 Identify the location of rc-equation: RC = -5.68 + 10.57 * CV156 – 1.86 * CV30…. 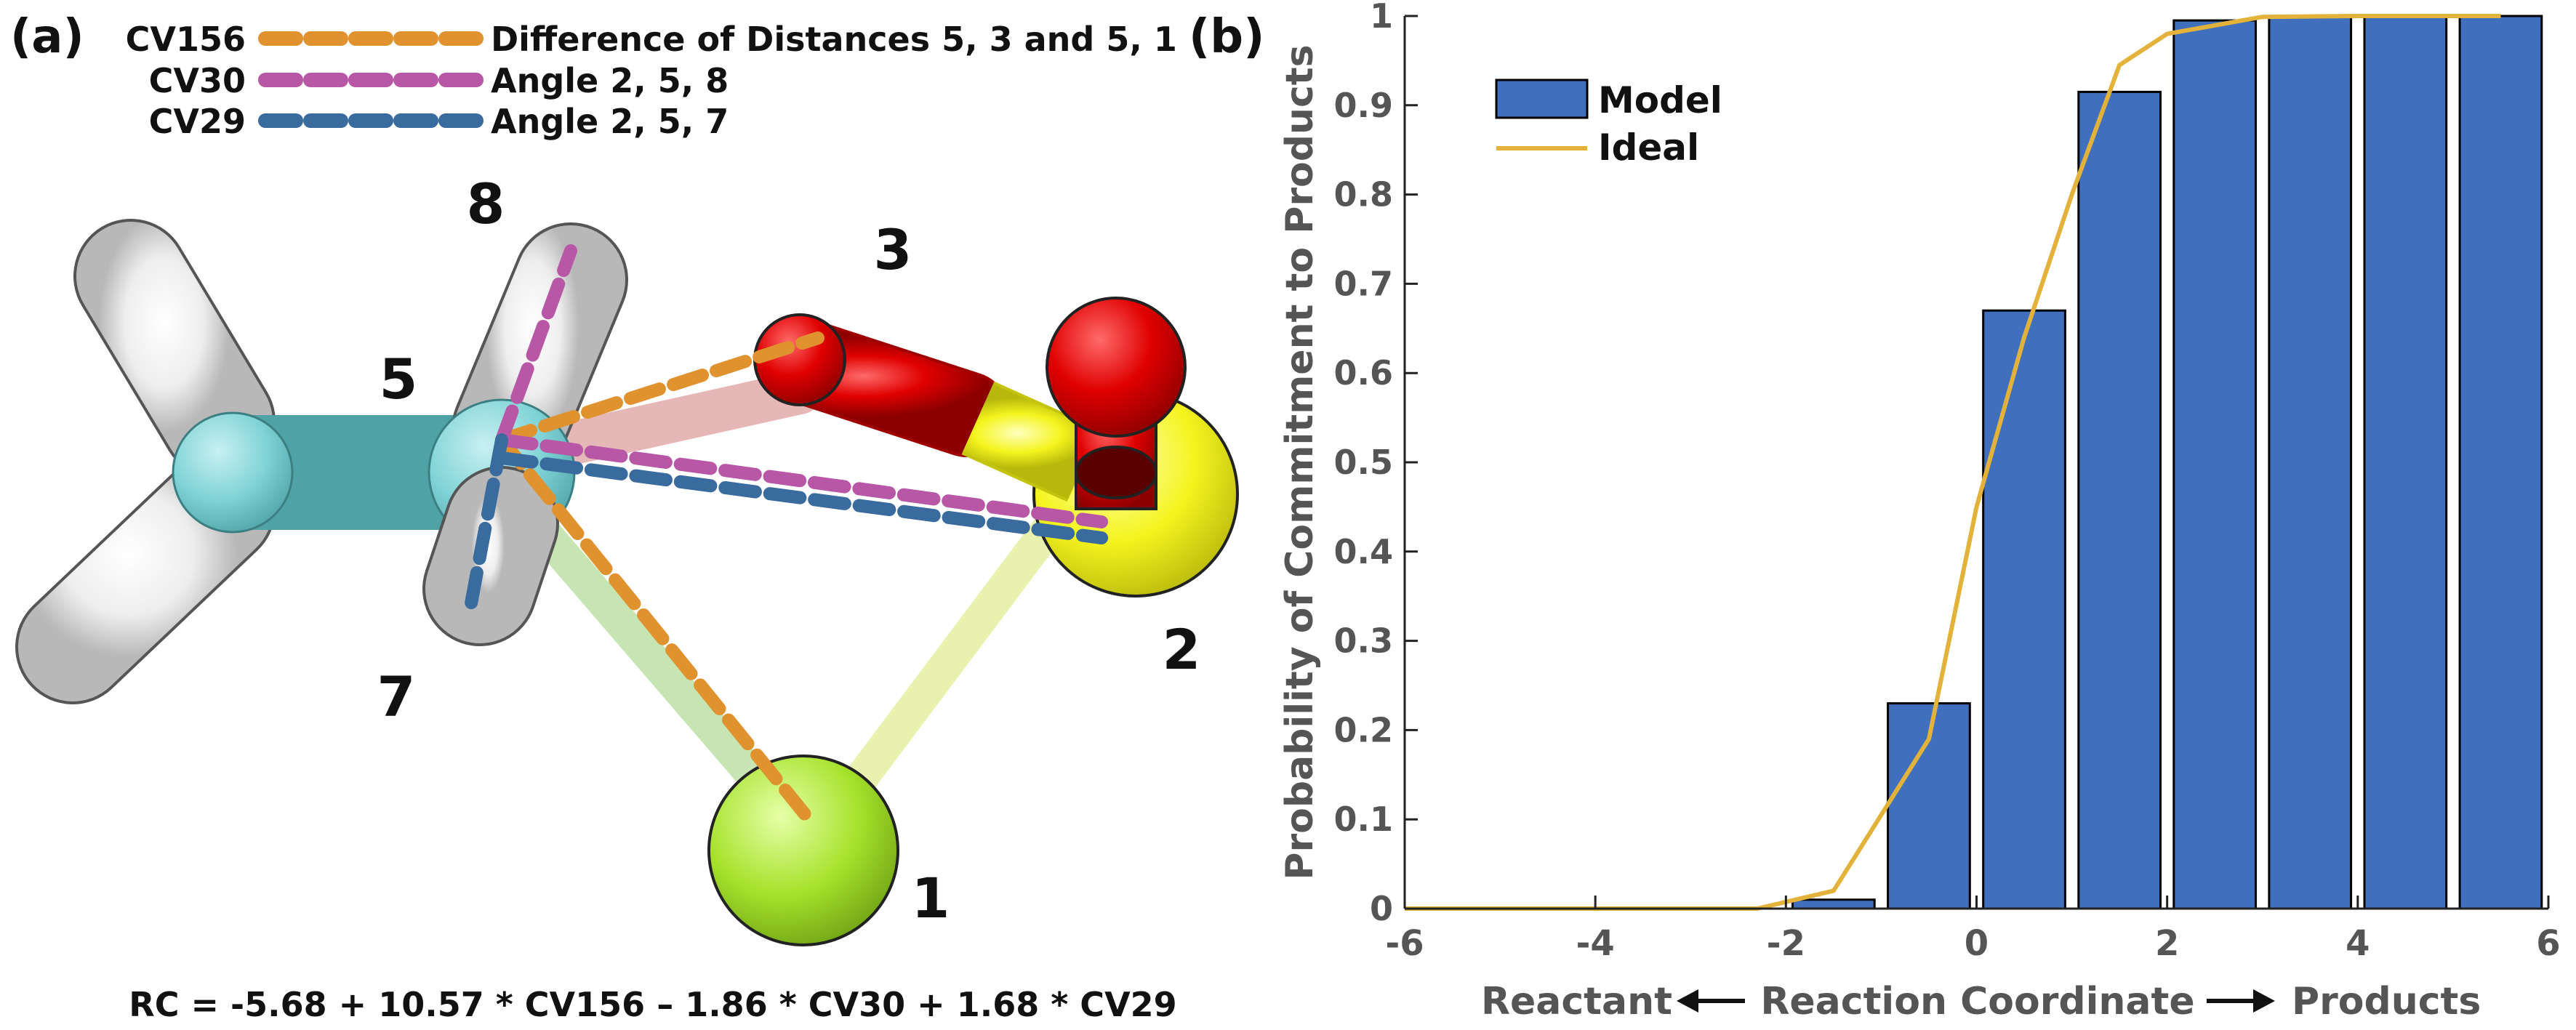
(652, 1004).